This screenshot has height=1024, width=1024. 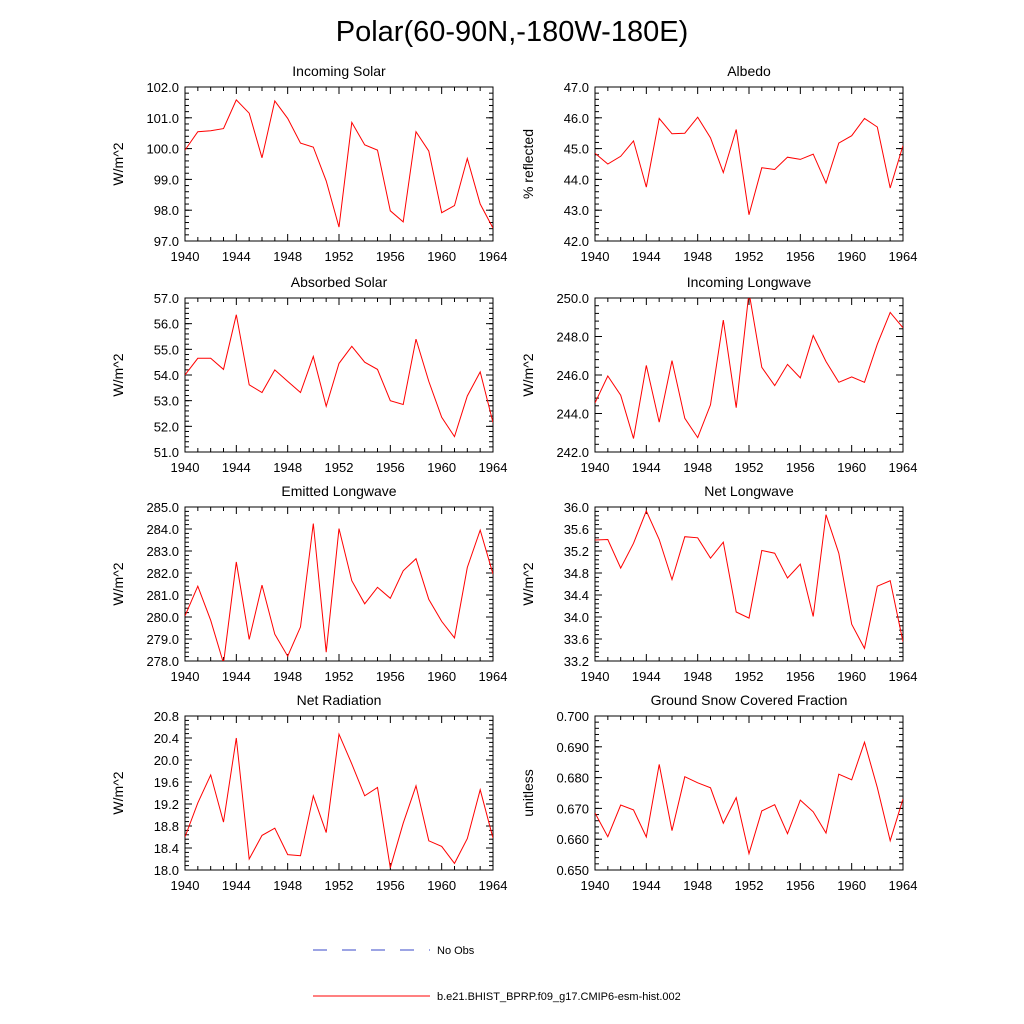 I want to click on y-tick-label: 248.0, so click(x=572, y=337).